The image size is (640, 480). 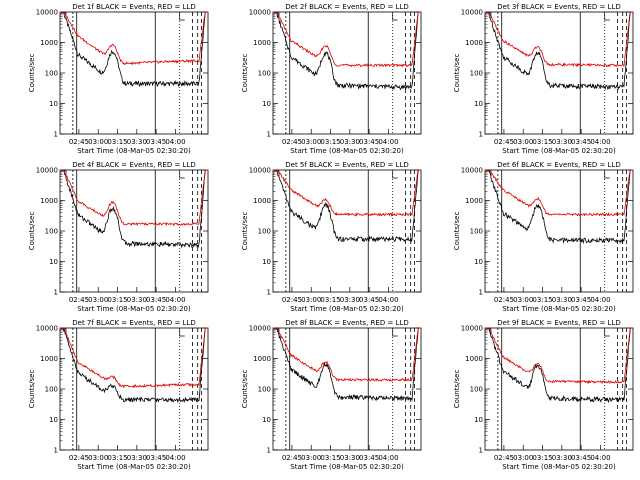 I want to click on chart-title: Det 9f BLACK = Events, RED = LLD, so click(x=558, y=323).